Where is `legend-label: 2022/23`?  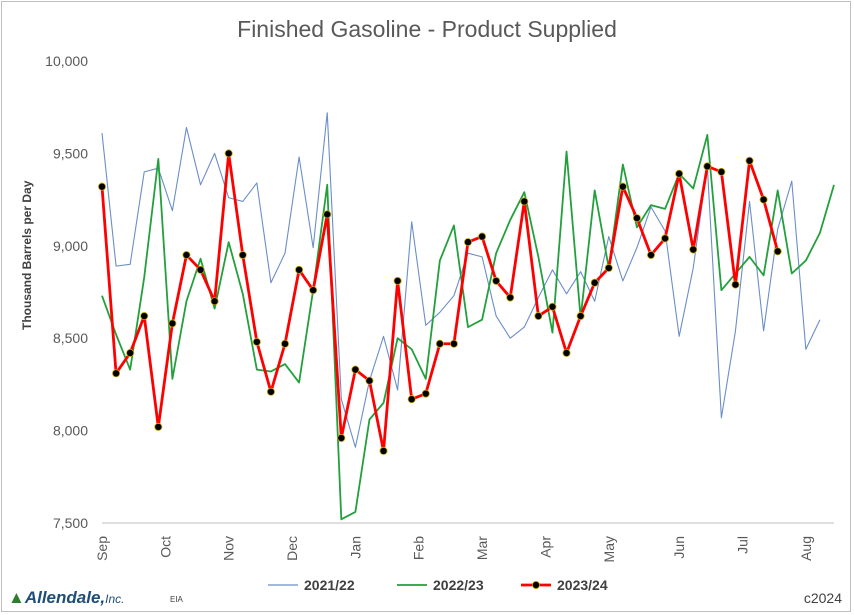
legend-label: 2022/23 is located at coordinates (458, 585).